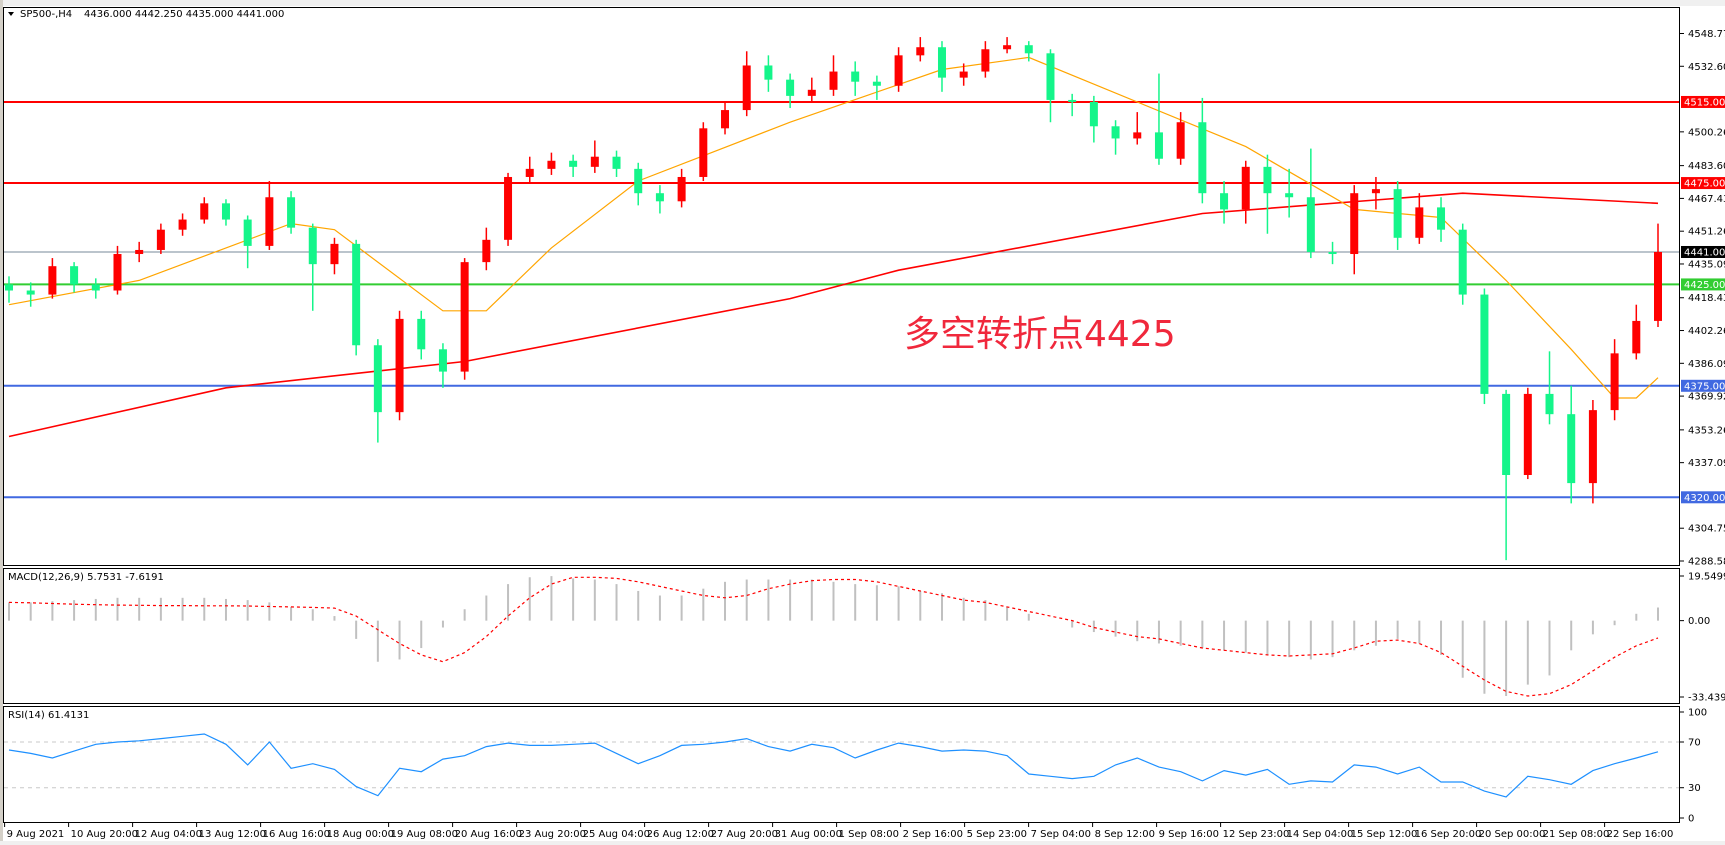 This screenshot has height=845, width=1725. What do you see at coordinates (1706, 529) in the screenshot?
I see `price-tick-label: 4304.750` at bounding box center [1706, 529].